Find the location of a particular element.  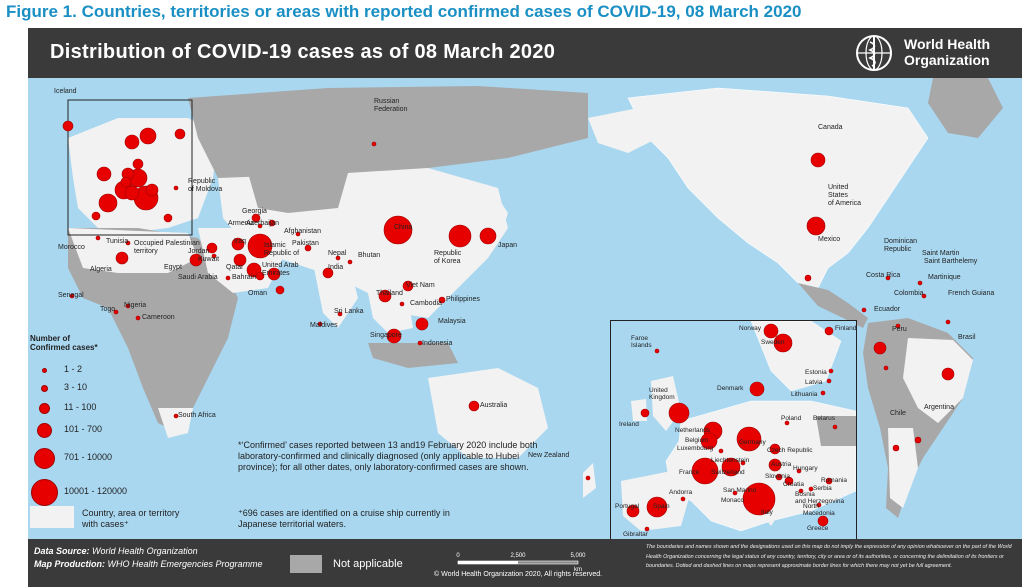

land-central-asia is located at coordinates (298, 193).